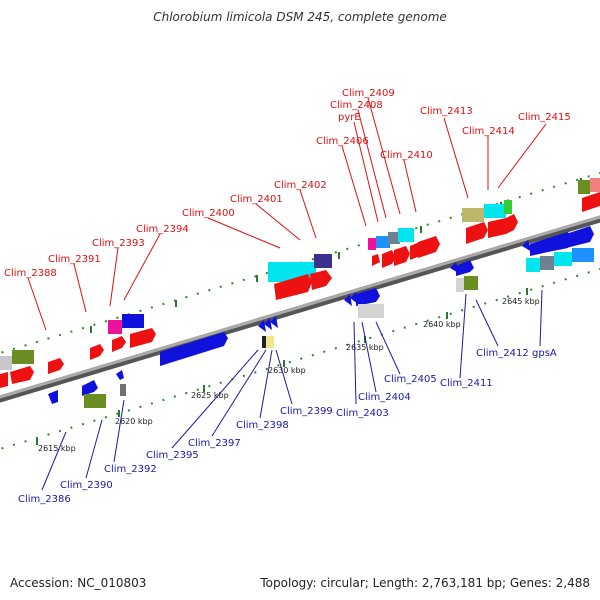 Image resolution: width=600 pixels, height=600 pixels. Describe the element at coordinates (262, 425) in the screenshot. I see `gene-label: Clim_2398` at that location.